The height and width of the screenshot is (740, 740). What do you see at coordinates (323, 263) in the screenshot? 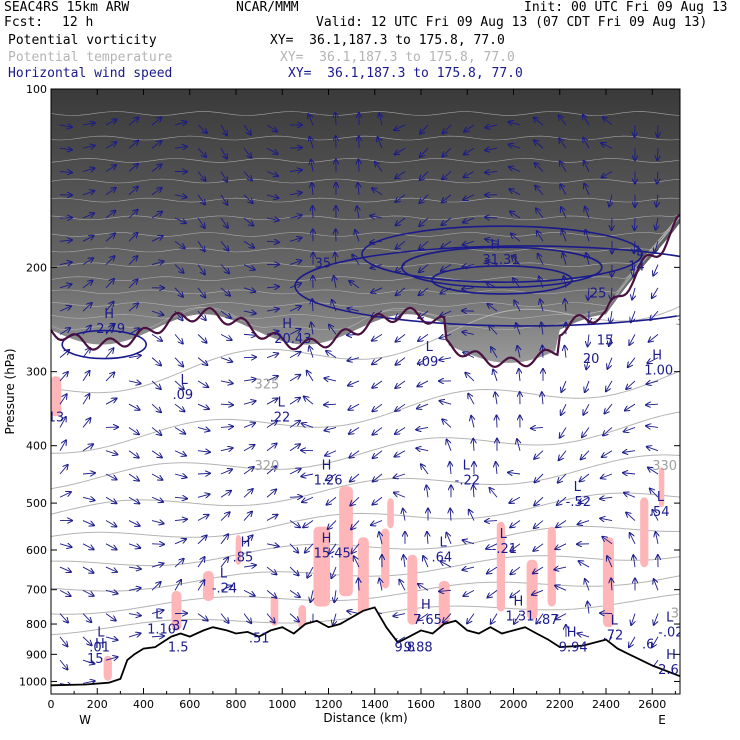
I see `wind-speed-label: 35` at bounding box center [323, 263].